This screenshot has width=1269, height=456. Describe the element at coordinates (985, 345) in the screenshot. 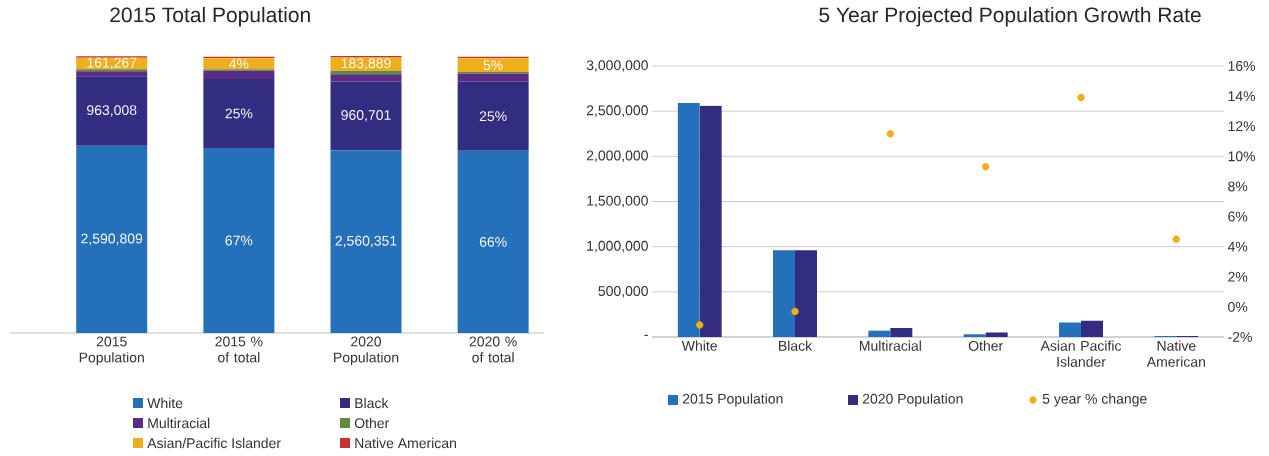

I see `x-tick-label: Other` at that location.